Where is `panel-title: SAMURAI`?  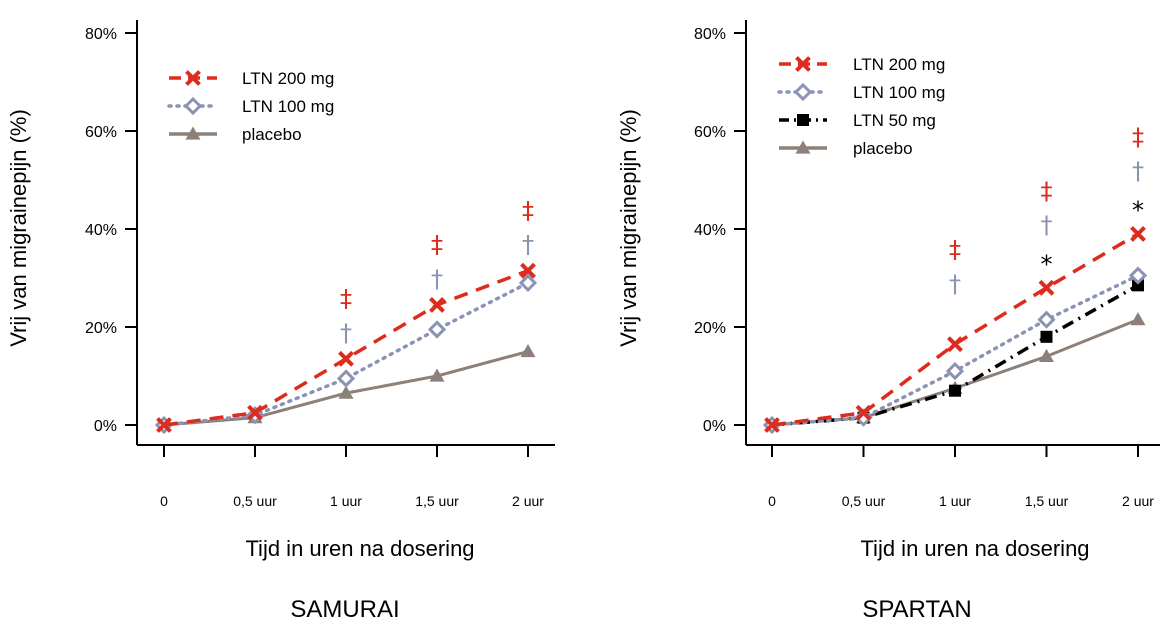
panel-title: SAMURAI is located at coordinates (344, 609).